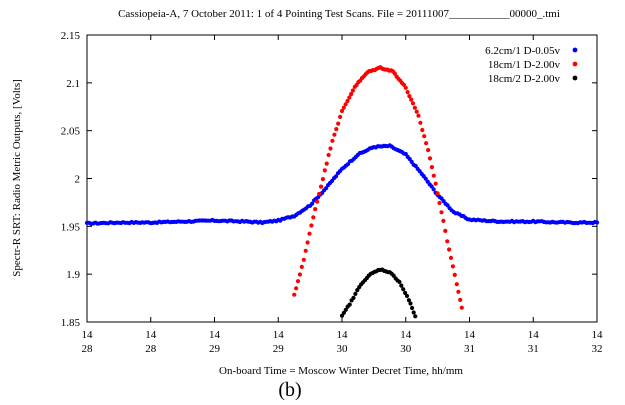  What do you see at coordinates (73, 275) in the screenshot?
I see `y-tick-label: 1.9` at bounding box center [73, 275].